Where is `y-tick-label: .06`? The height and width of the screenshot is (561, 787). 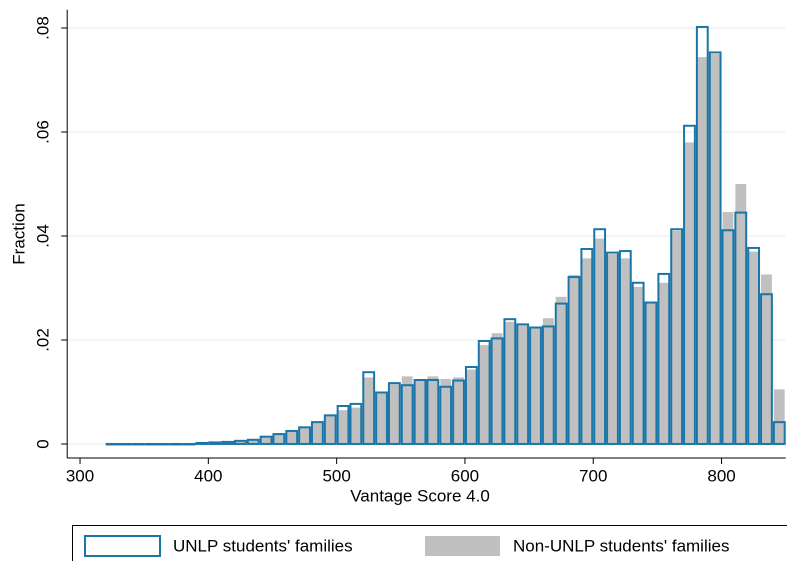 y-tick-label: .06 is located at coordinates (42, 132).